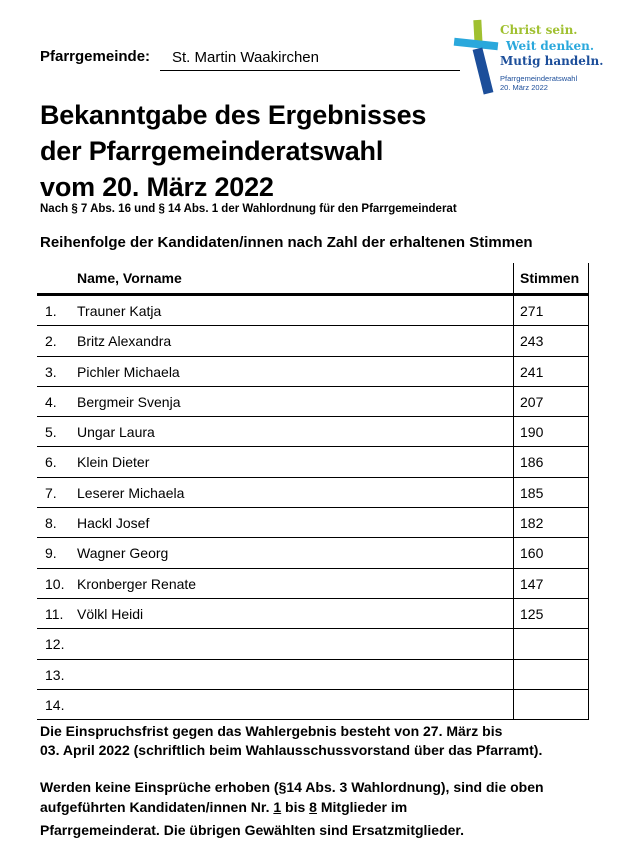  Describe the element at coordinates (119, 311) in the screenshot. I see `candidate-name: Trauner Katja` at that location.